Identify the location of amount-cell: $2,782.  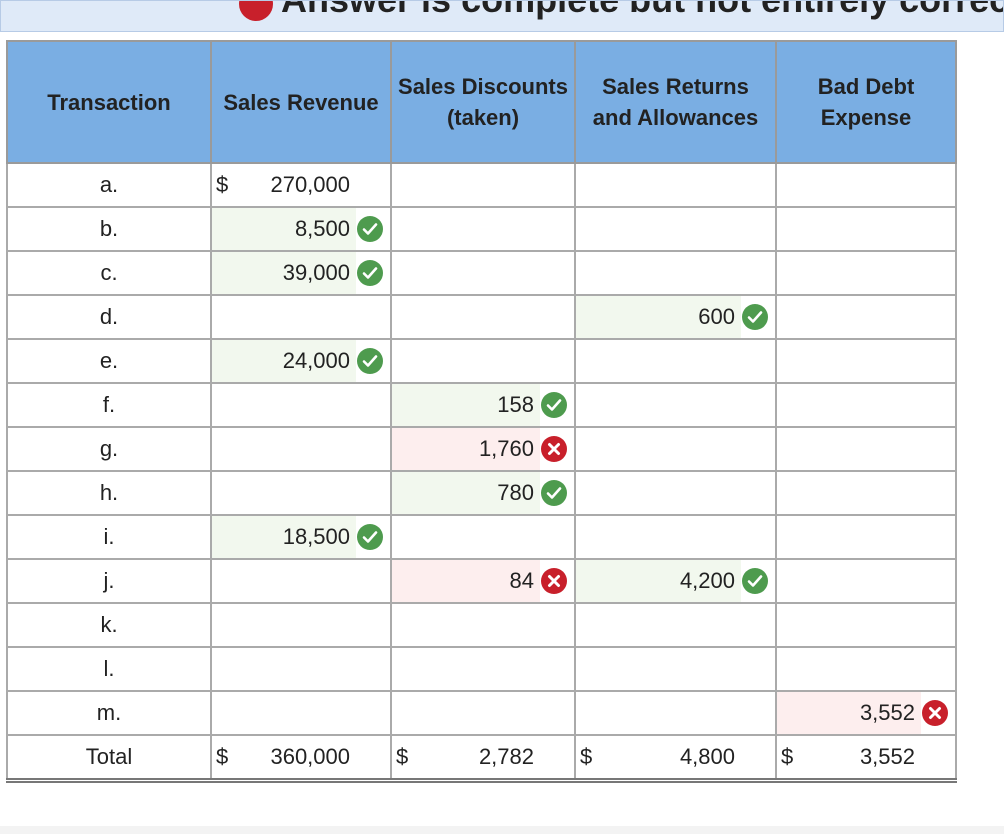
(483, 758).